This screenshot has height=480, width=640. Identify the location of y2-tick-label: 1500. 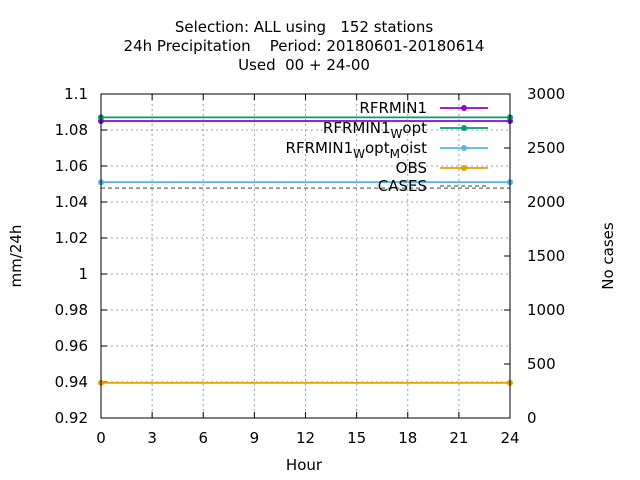
(546, 256).